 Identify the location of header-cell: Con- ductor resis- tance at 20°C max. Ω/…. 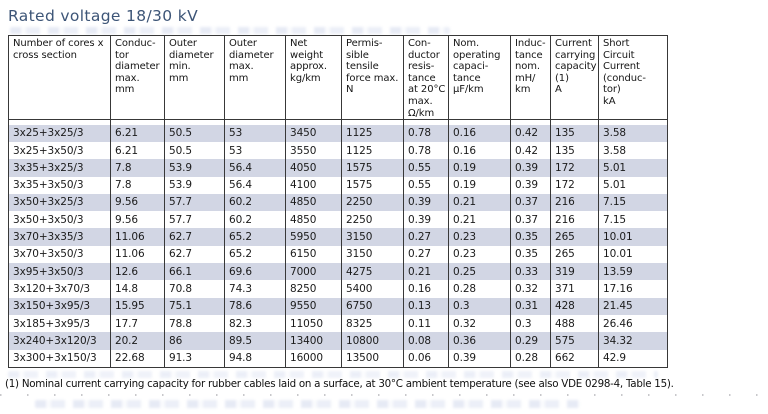
(426, 78).